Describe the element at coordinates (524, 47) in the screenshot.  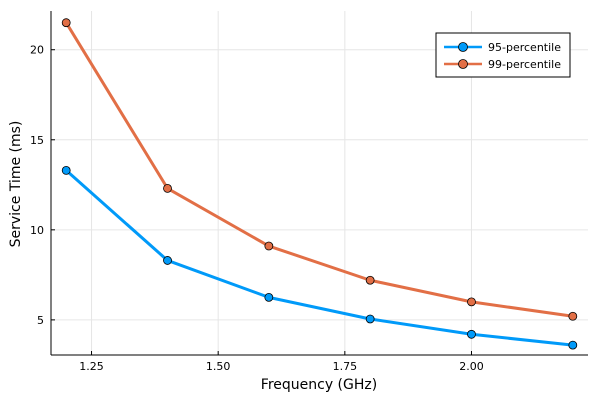
I see `legend-label-95-percentile: 95-percentile` at that location.